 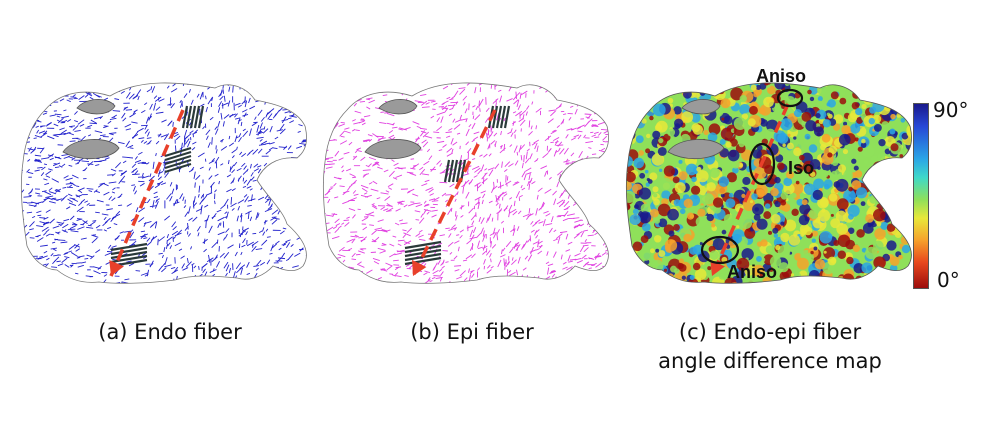 What do you see at coordinates (472, 332) in the screenshot?
I see `epi-fiber-caption: (b) Epi fiber` at bounding box center [472, 332].